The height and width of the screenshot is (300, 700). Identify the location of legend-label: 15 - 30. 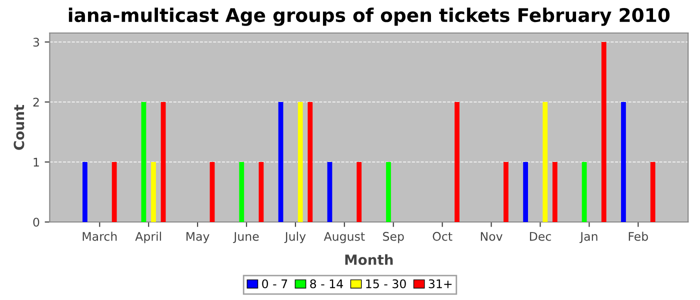
(386, 283).